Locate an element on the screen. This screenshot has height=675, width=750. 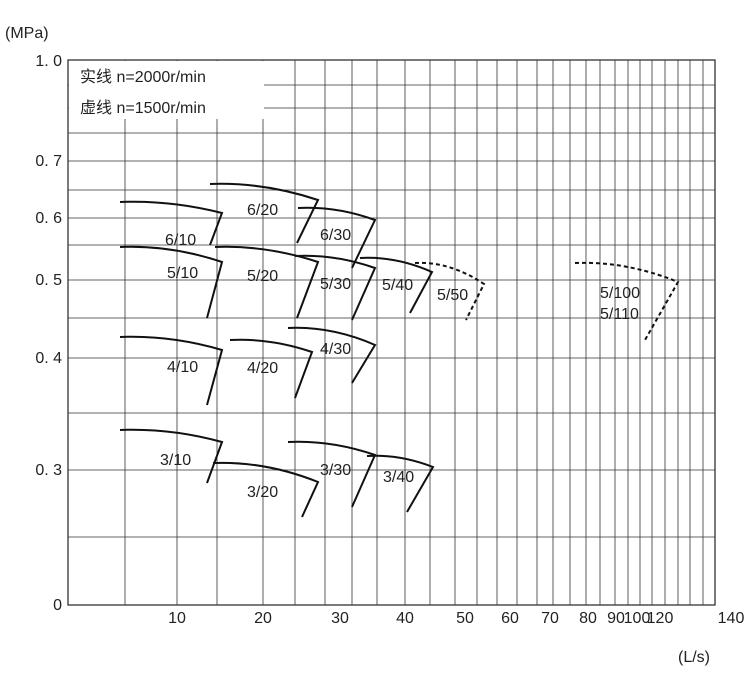
curve-label: 5/100 is located at coordinates (620, 293).